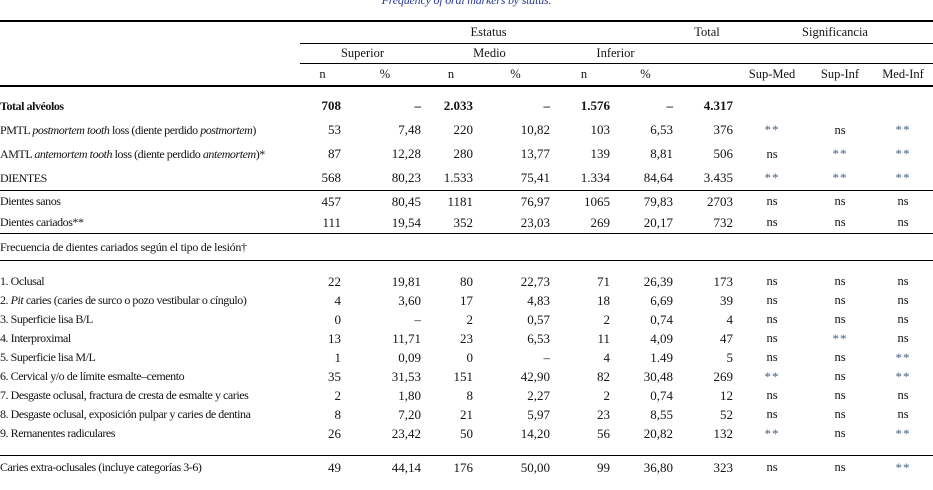 This screenshot has width=933, height=490. Describe the element at coordinates (322, 178) in the screenshot. I see `cell-sup-n: 568` at that location.